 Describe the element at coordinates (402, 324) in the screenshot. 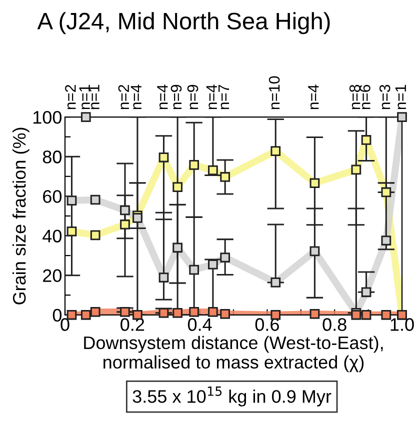

I see `x-tick-label: 1.0` at that location.